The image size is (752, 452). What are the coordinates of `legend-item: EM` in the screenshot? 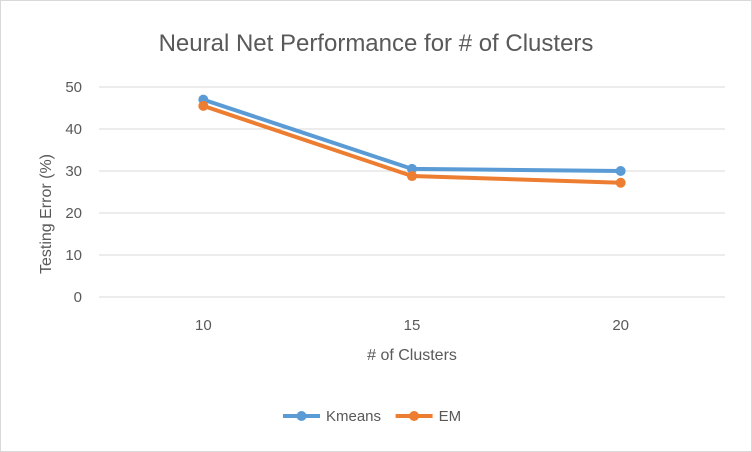 It's located at (428, 416).